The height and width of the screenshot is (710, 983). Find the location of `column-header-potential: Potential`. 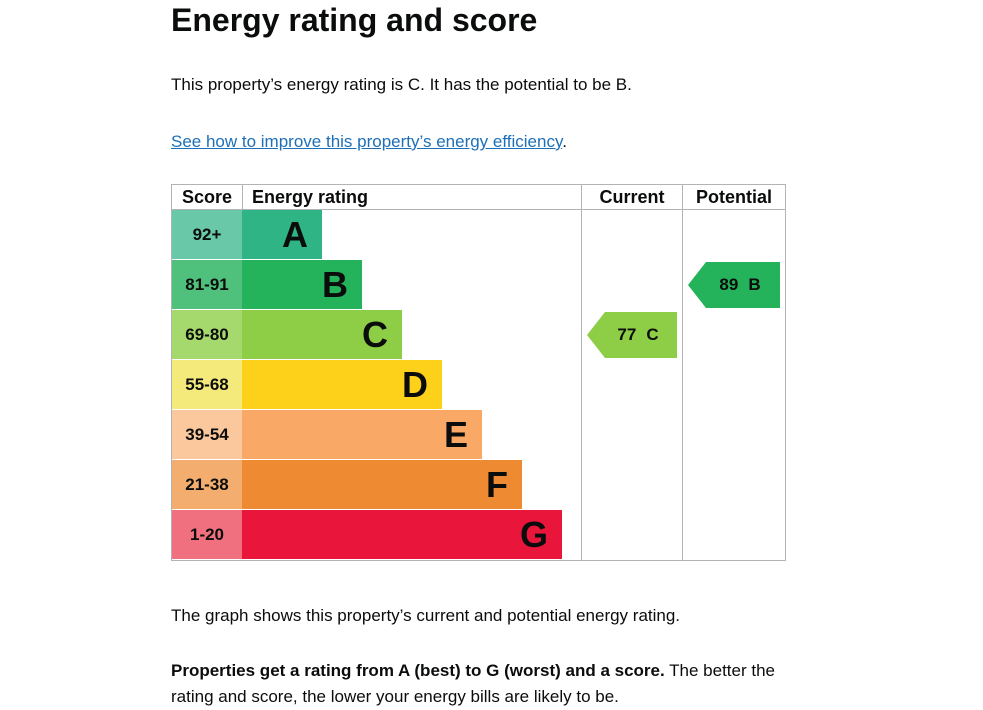

column-header-potential: Potential is located at coordinates (733, 197).